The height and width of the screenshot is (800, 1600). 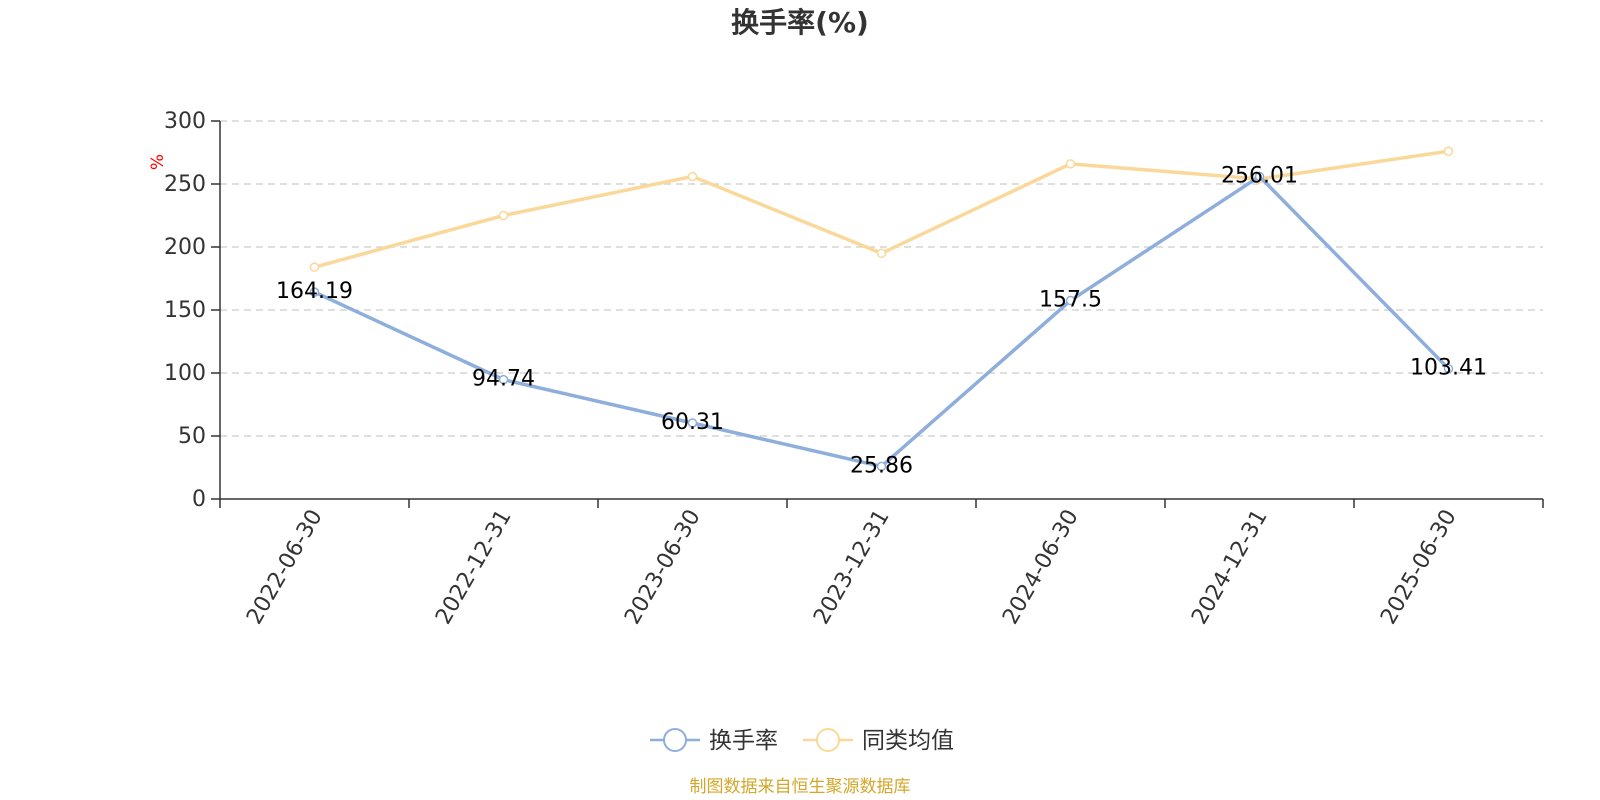 What do you see at coordinates (185, 310) in the screenshot?
I see `y-tick-label: 150` at bounding box center [185, 310].